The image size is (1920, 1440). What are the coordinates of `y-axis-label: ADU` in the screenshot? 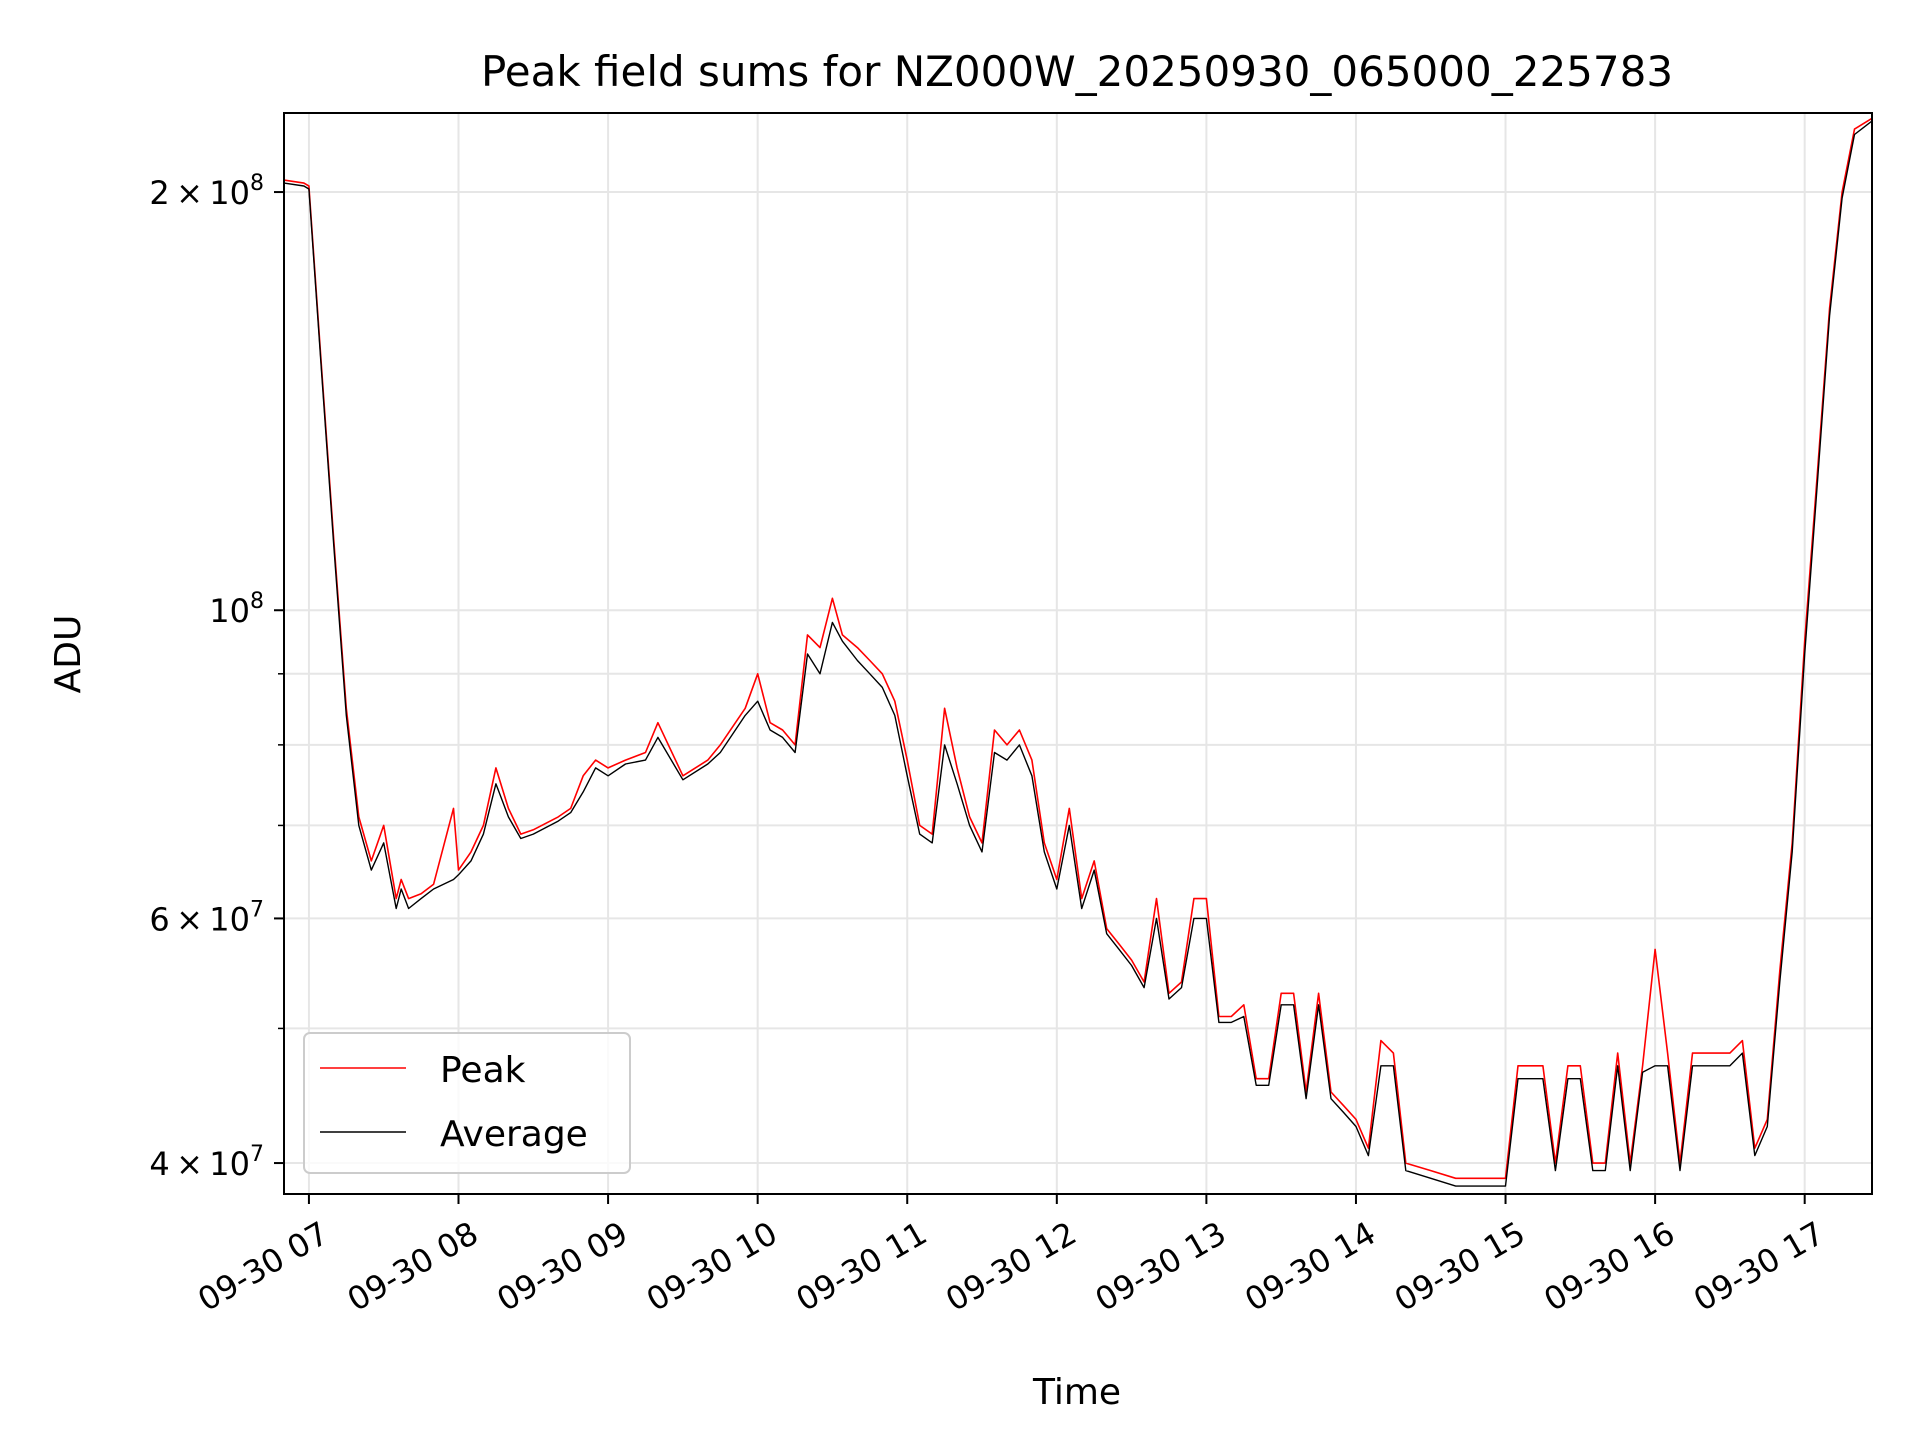 It's located at (68, 654).